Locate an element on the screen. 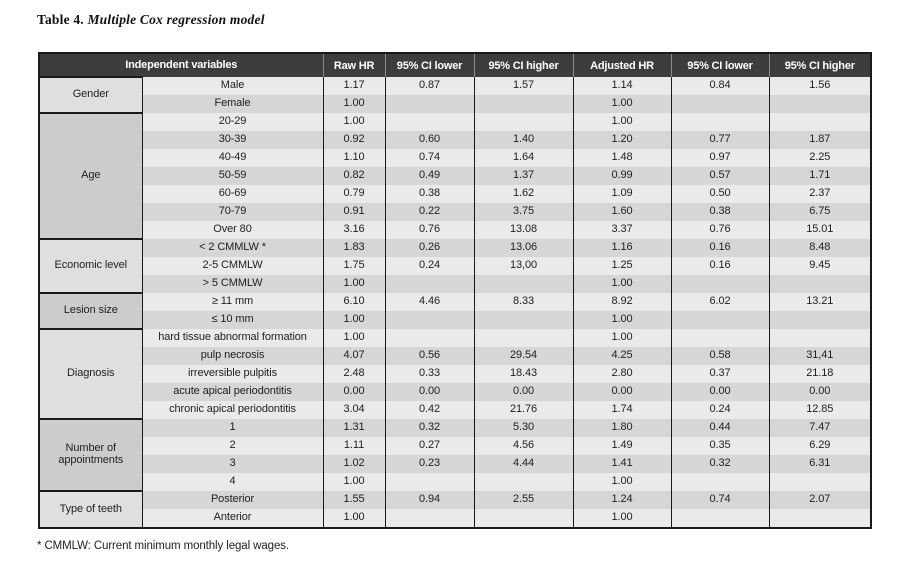 Image resolution: width=905 pixels, height=566 pixels. table-row: 30-39 0.92 0.60 1.40 1.20 0.77 1.87 is located at coordinates (455, 140).